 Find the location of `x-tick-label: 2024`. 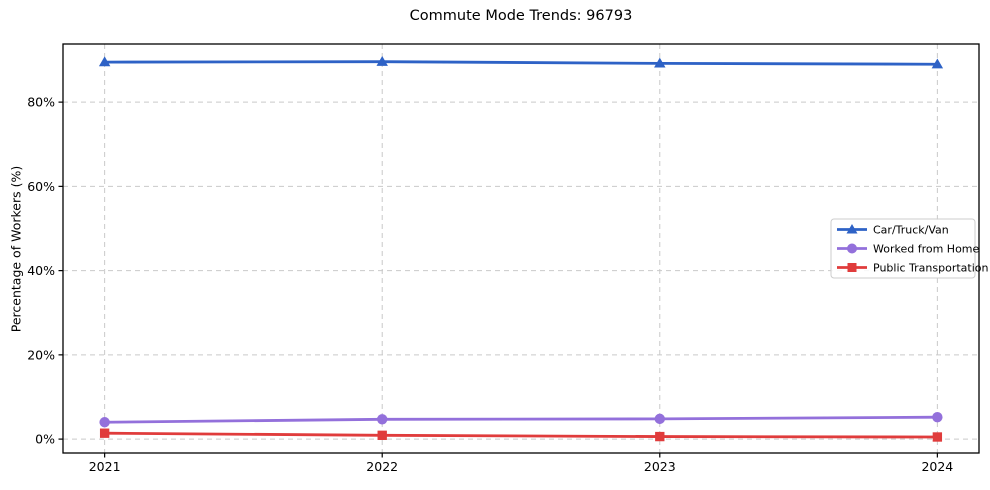

x-tick-label: 2024 is located at coordinates (937, 466).